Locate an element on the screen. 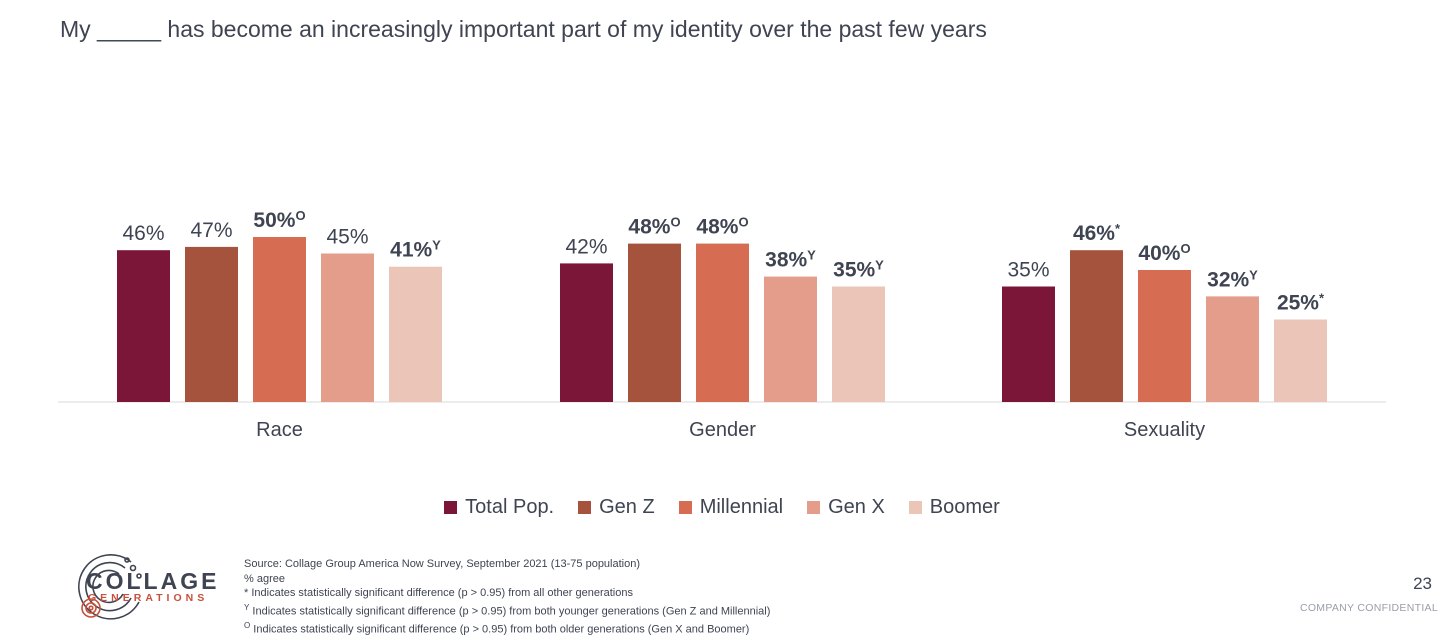  bar-gender-gen-z is located at coordinates (654, 322).